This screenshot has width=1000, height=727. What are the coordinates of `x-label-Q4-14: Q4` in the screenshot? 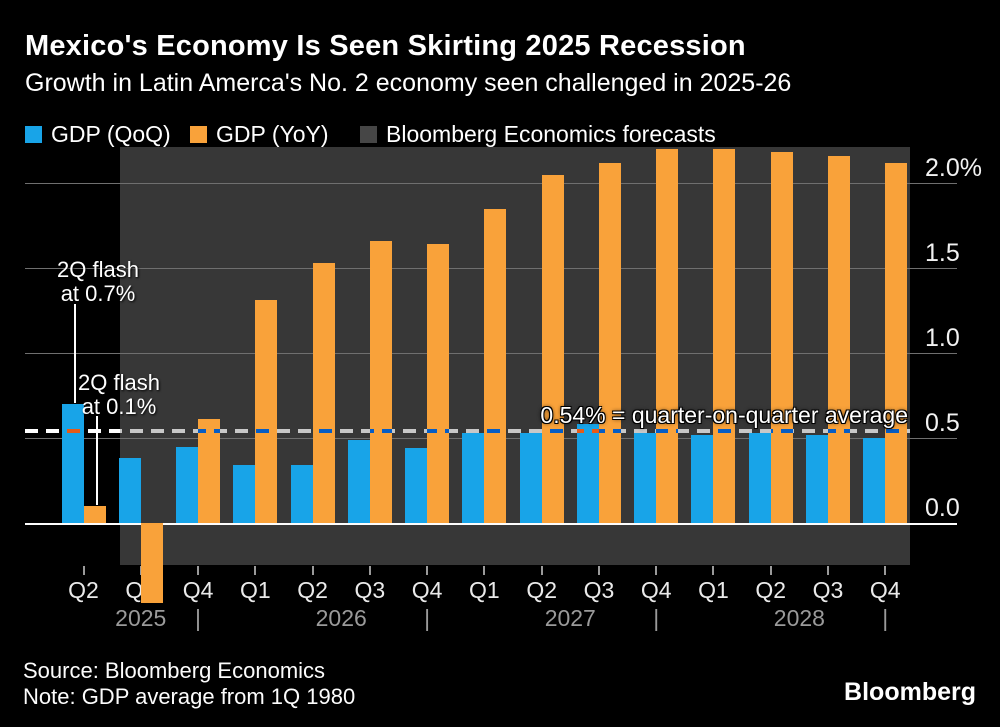 It's located at (885, 590).